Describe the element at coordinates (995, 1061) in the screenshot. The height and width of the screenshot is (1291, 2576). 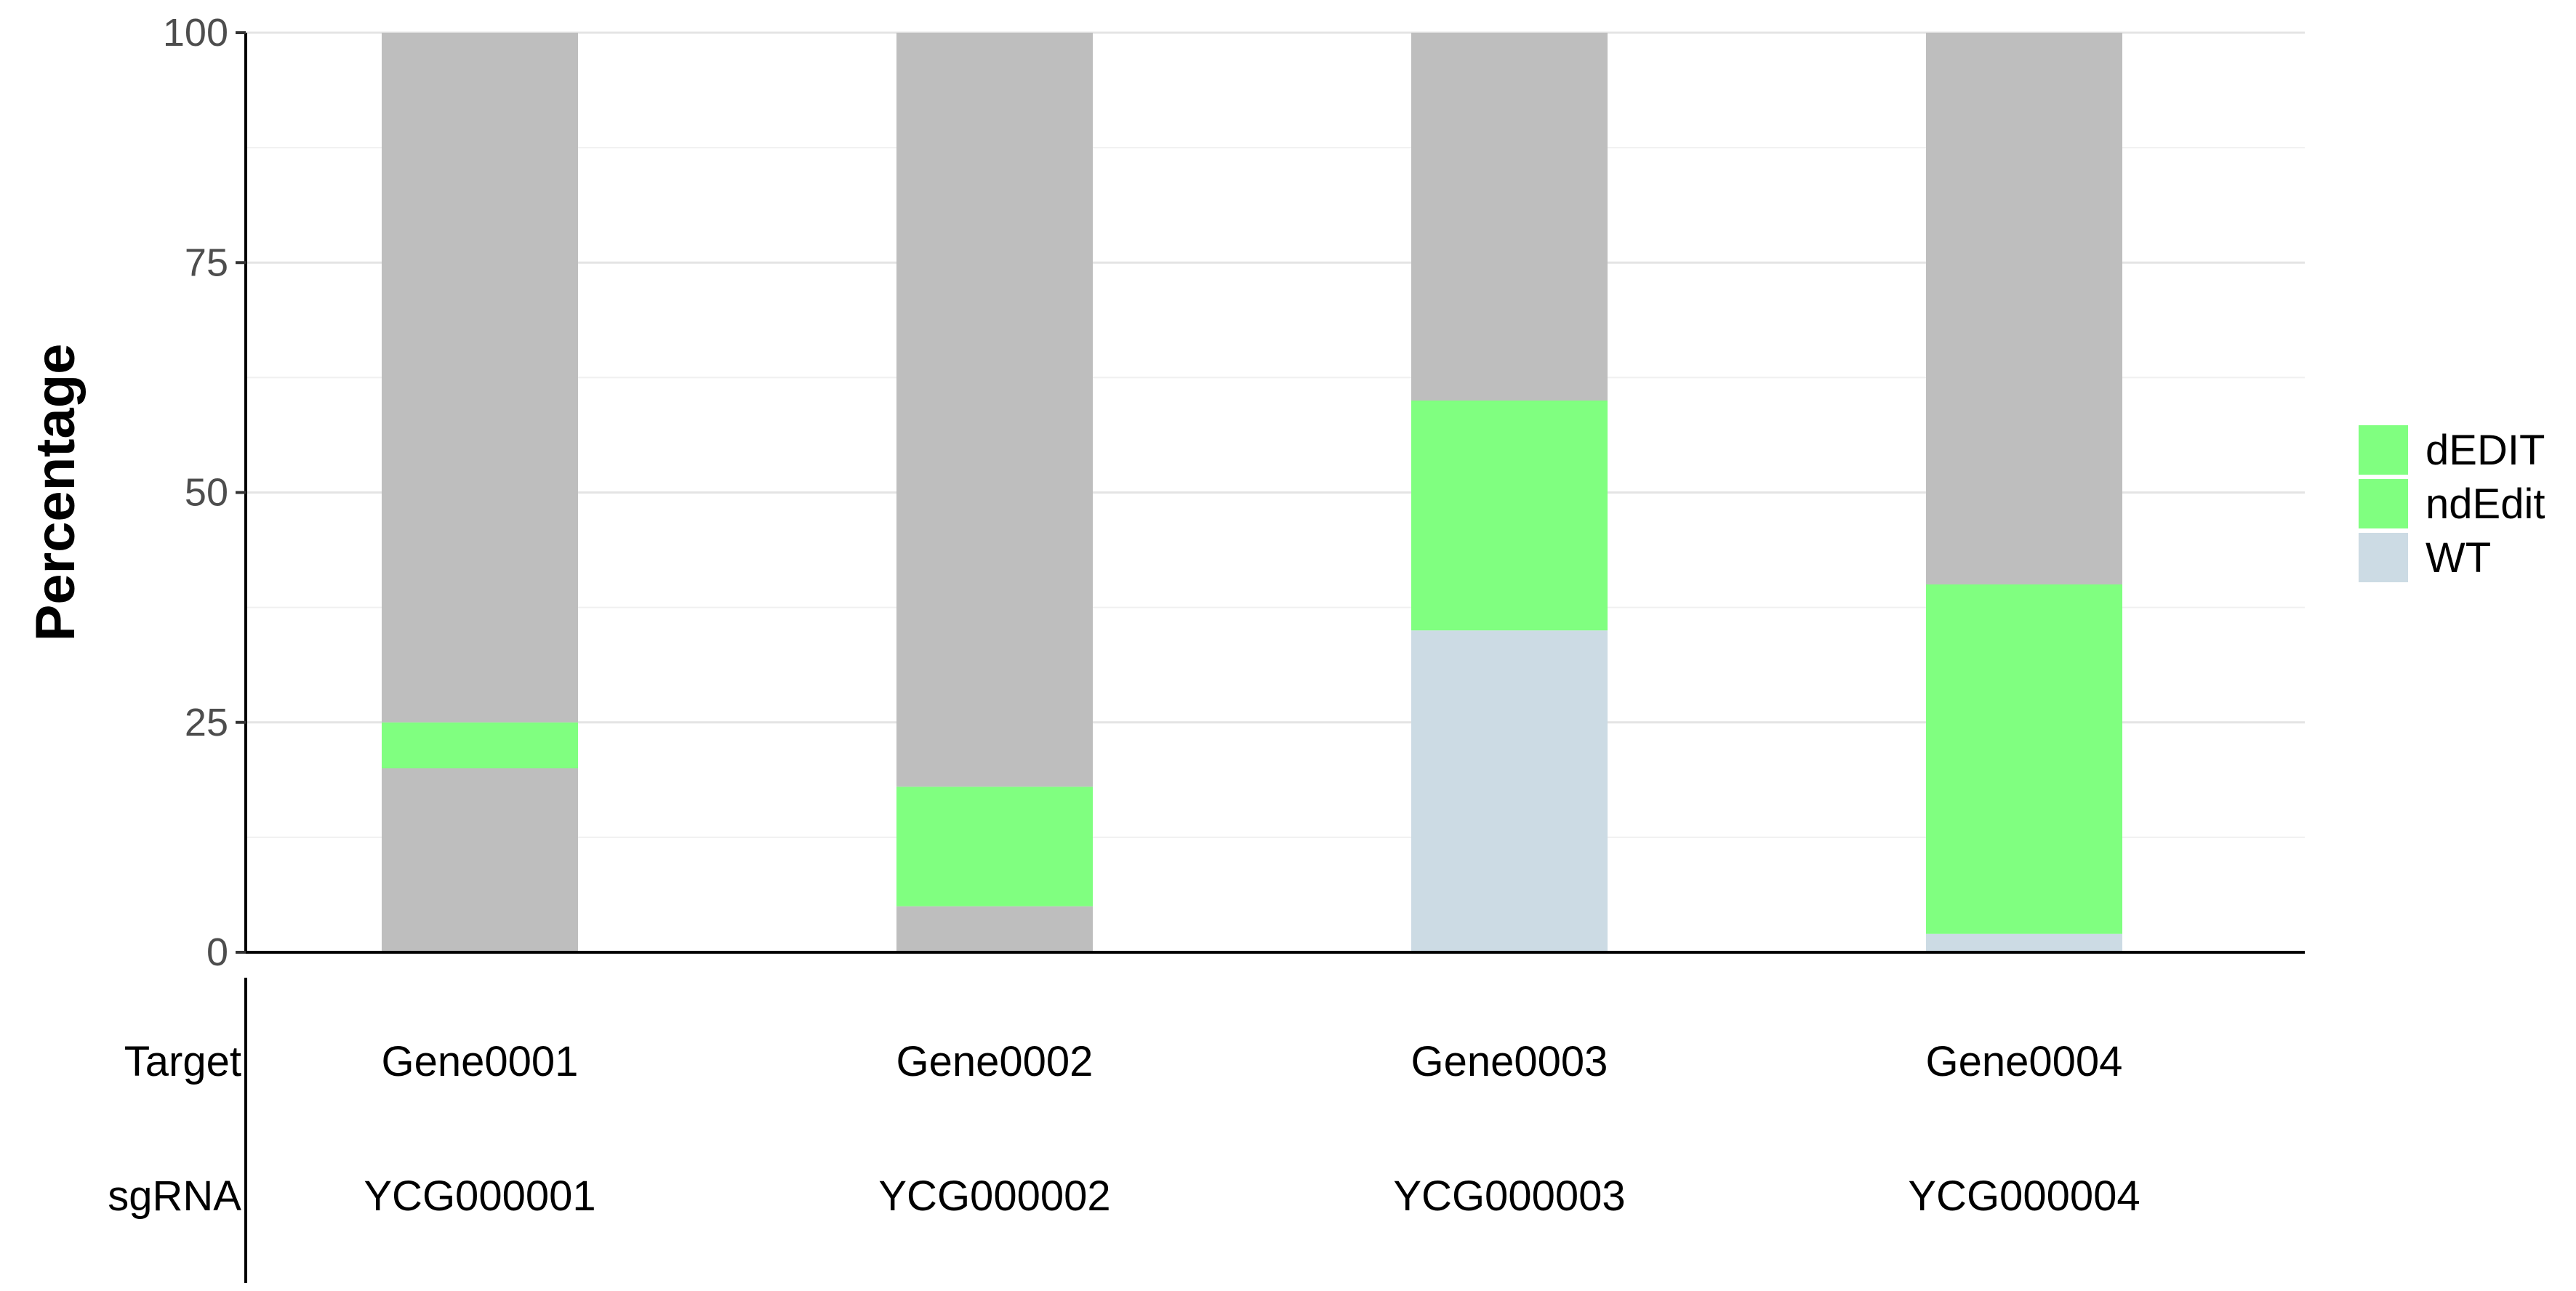
I see `table-cell: Gene0002` at that location.